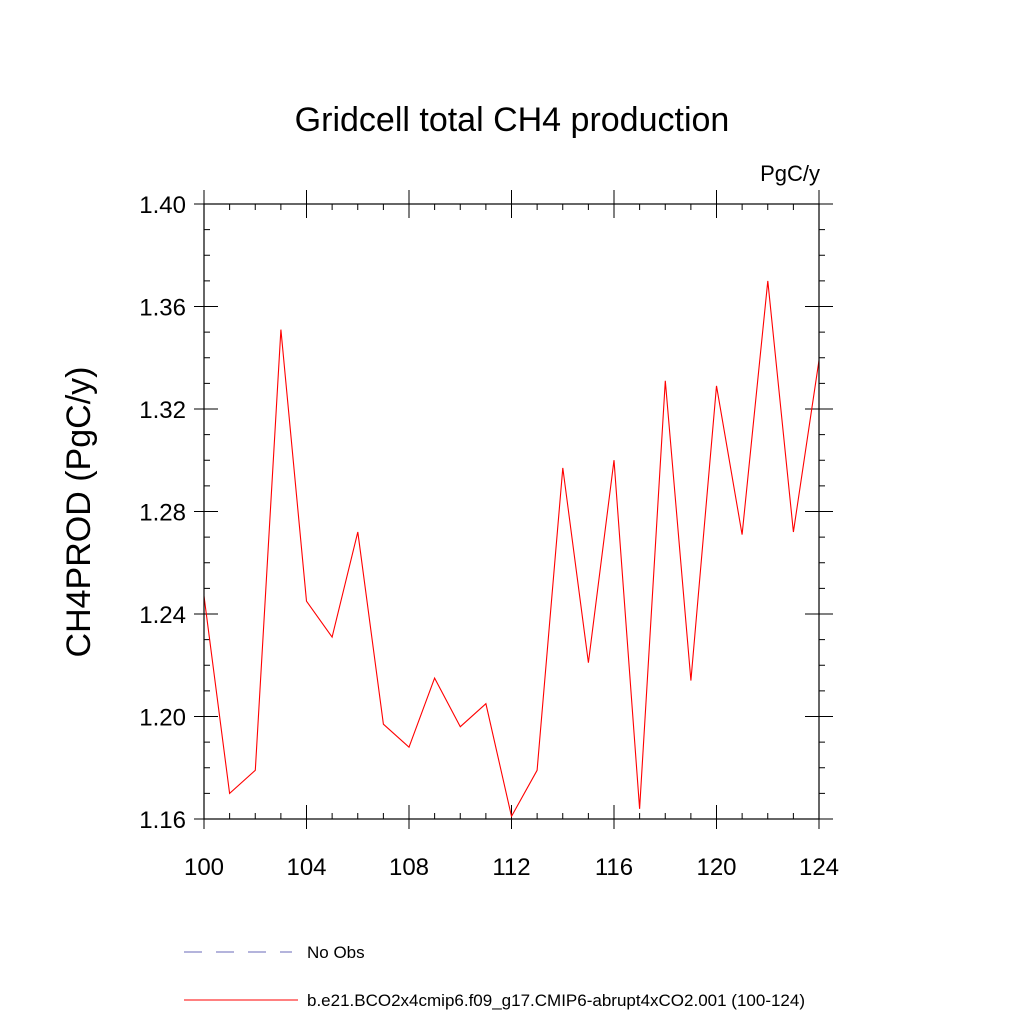 The width and height of the screenshot is (1024, 1024). What do you see at coordinates (162, 820) in the screenshot?
I see `y-tick-label: 1.16` at bounding box center [162, 820].